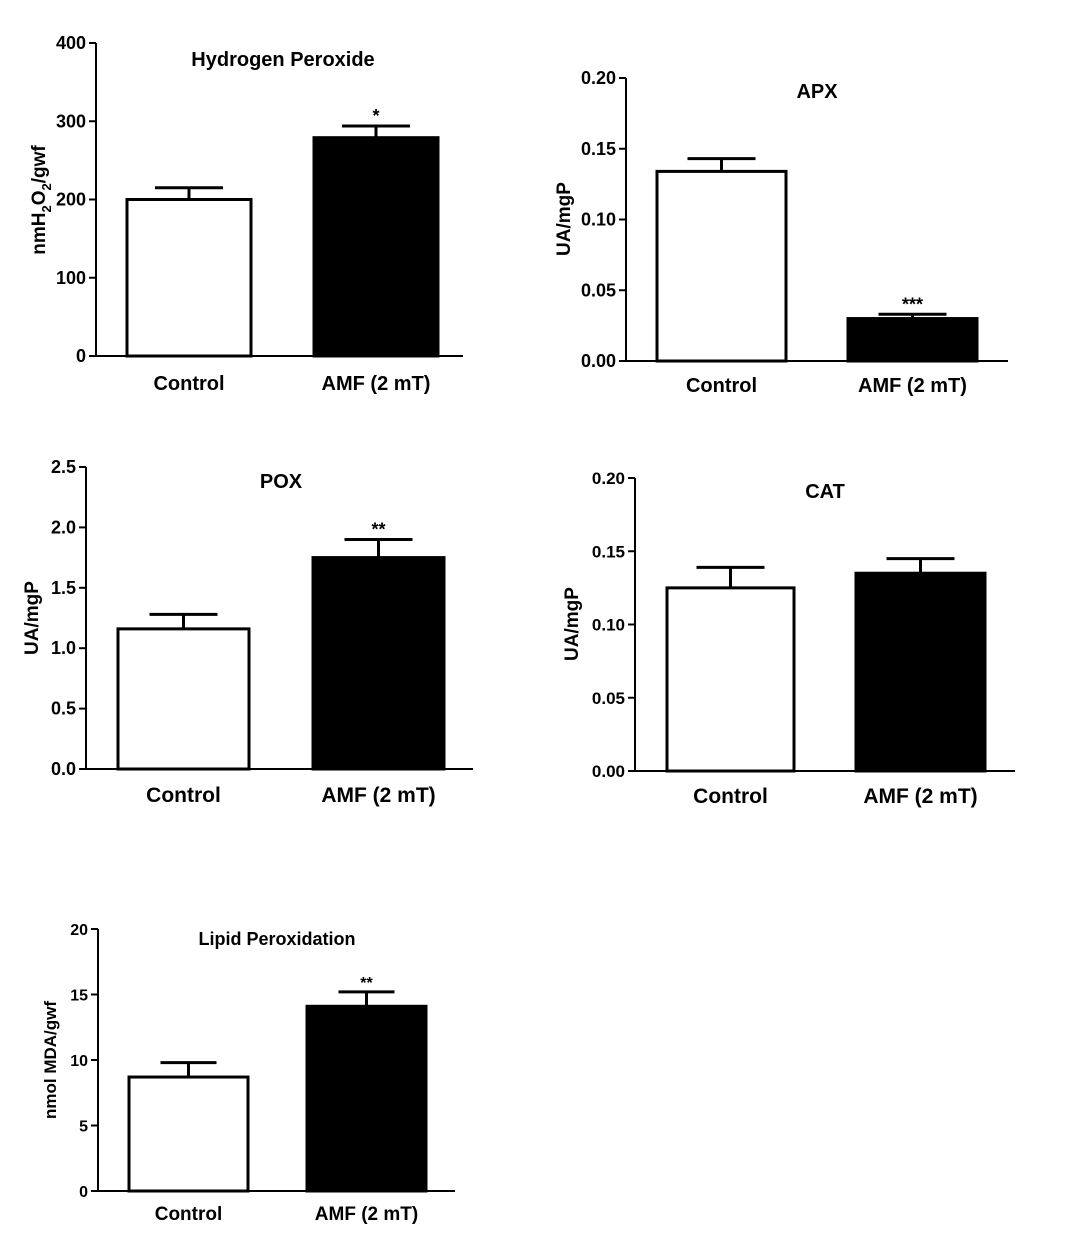 The height and width of the screenshot is (1235, 1080). Describe the element at coordinates (63, 527) in the screenshot. I see `y-tick-label: 2.0` at that location.